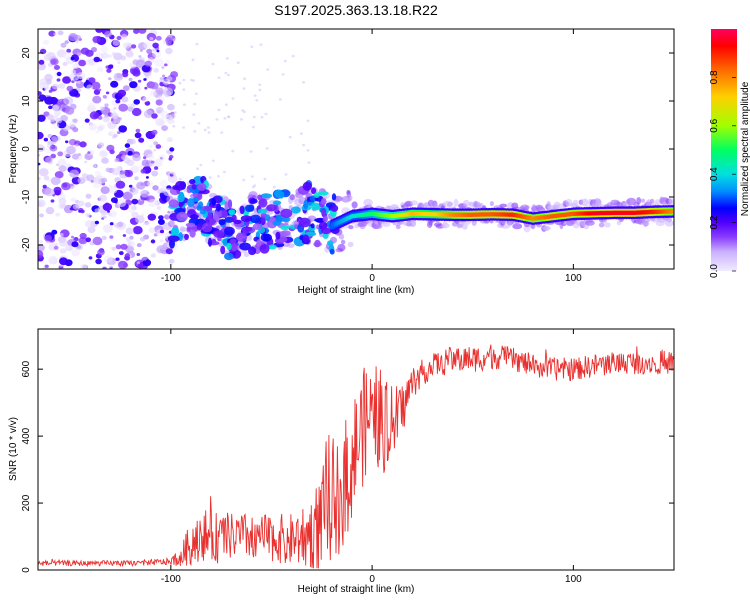 The image size is (750, 600). What do you see at coordinates (356, 589) in the screenshot?
I see `snr-x-label: Height of straight line (km)` at bounding box center [356, 589].